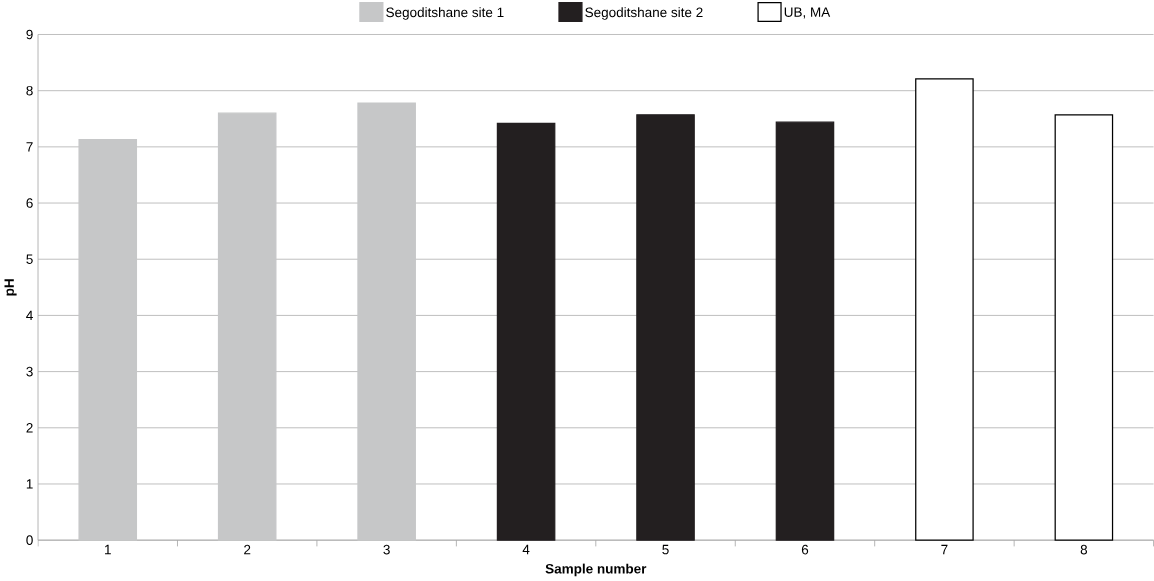 The image size is (1154, 581). Describe the element at coordinates (944, 550) in the screenshot. I see `x-tick-label: 7` at that location.